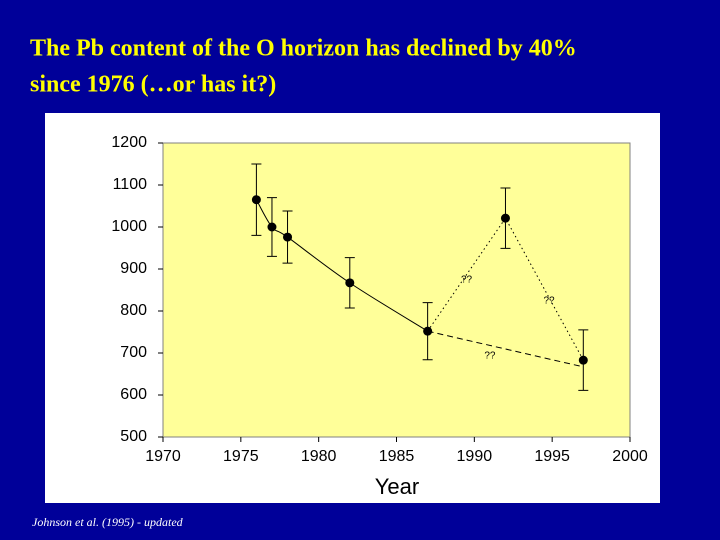 This screenshot has height=540, width=720. I want to click on y-tick-label: 1200, so click(129, 142).